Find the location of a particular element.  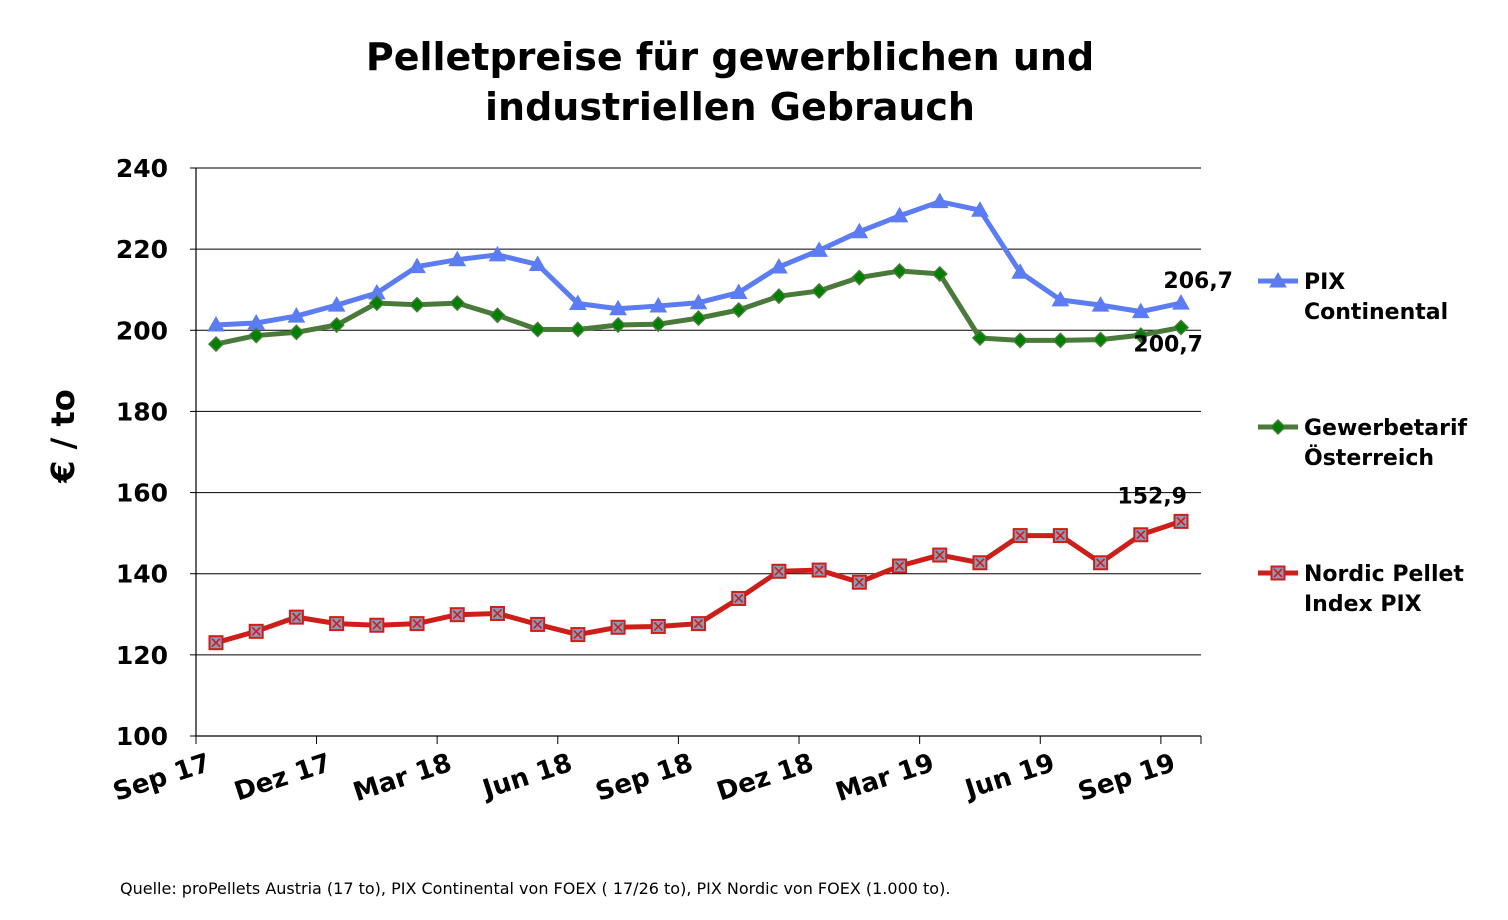

marker-nordic-pellet-index-23-cross is located at coordinates (1141, 535).